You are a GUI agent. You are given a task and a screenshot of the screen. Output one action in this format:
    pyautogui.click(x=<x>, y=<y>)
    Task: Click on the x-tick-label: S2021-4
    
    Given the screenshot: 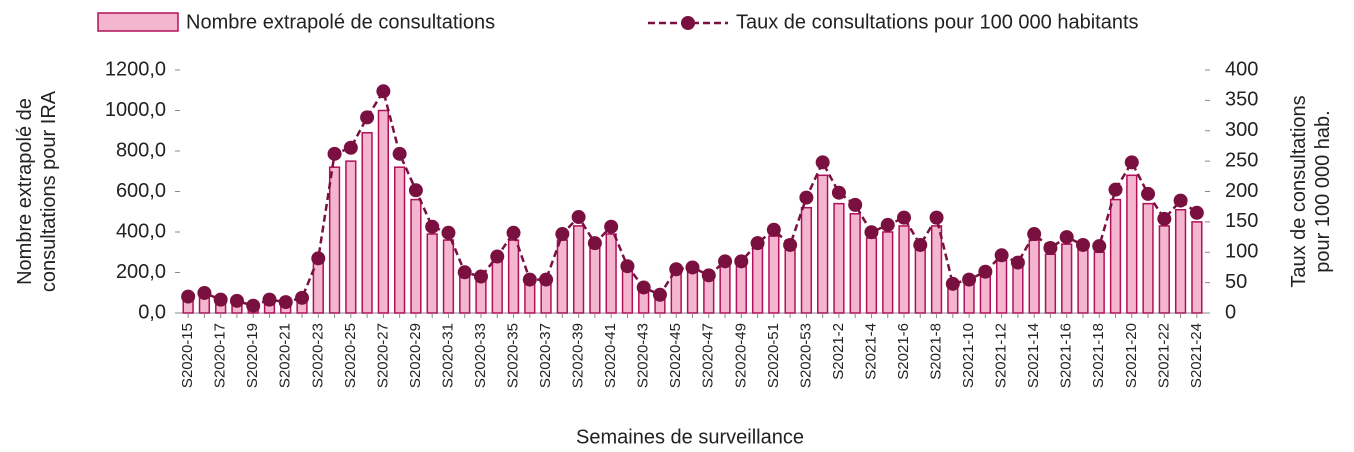 What is the action you would take?
    pyautogui.click(x=870, y=351)
    